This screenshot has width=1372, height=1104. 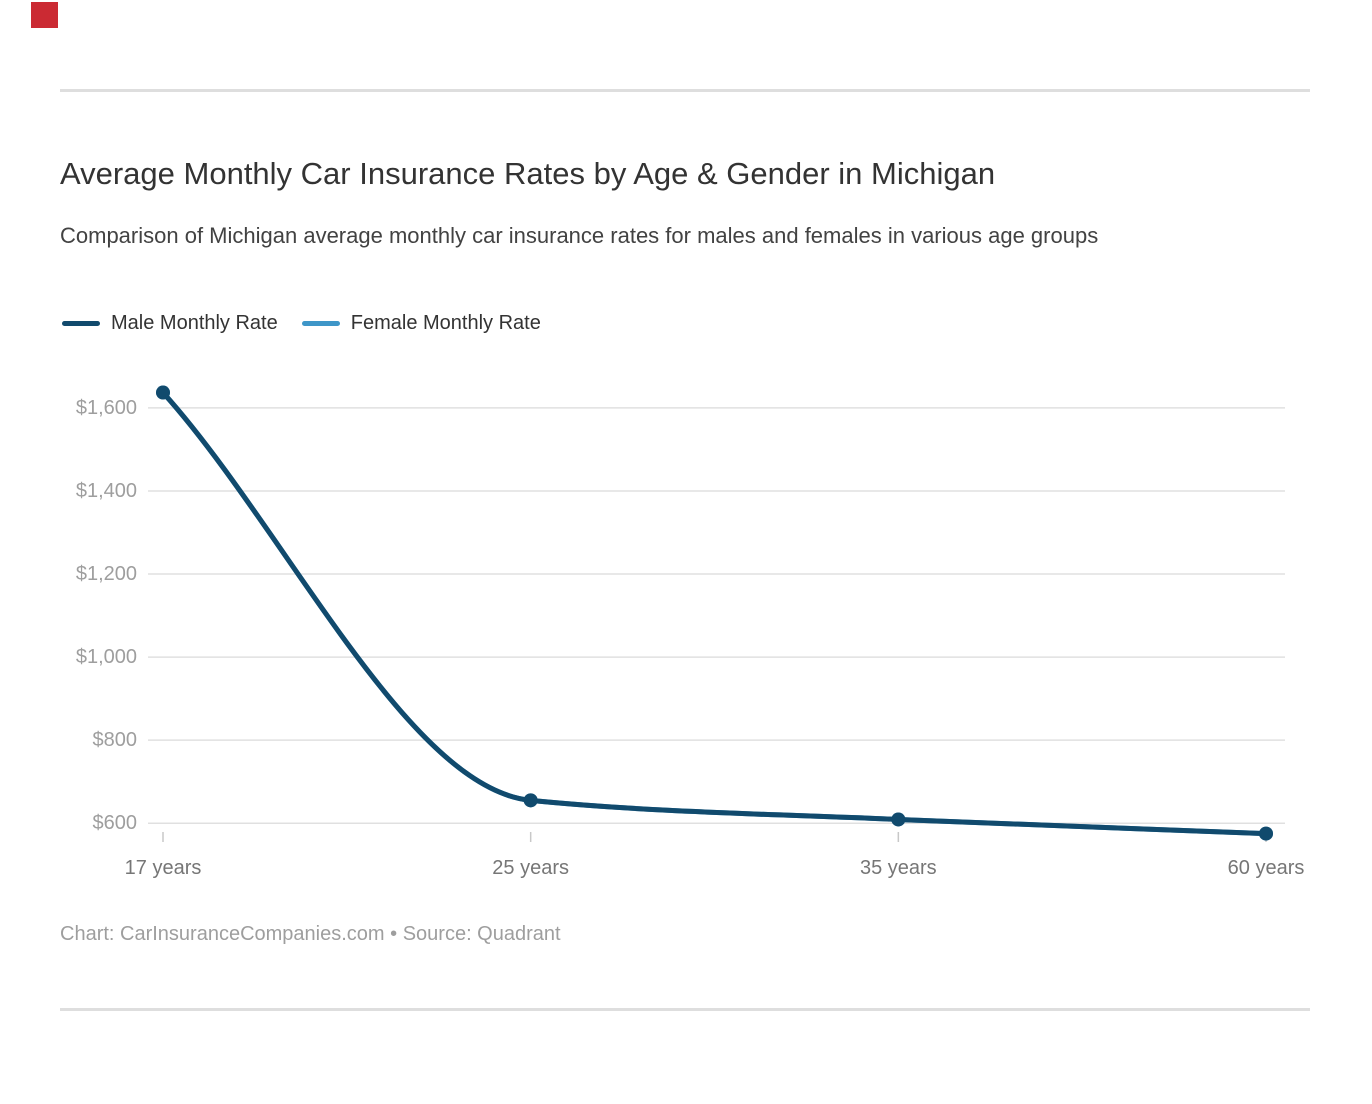 What do you see at coordinates (106, 657) in the screenshot?
I see `y-axis-label: $1,000` at bounding box center [106, 657].